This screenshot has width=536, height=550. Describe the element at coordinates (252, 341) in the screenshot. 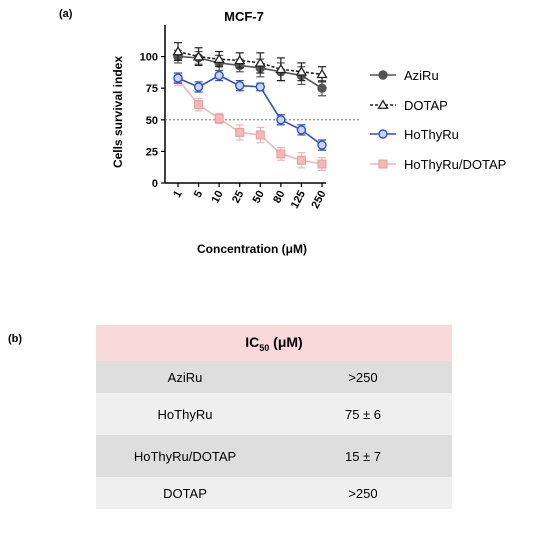

I see `header-ic: IC` at that location.